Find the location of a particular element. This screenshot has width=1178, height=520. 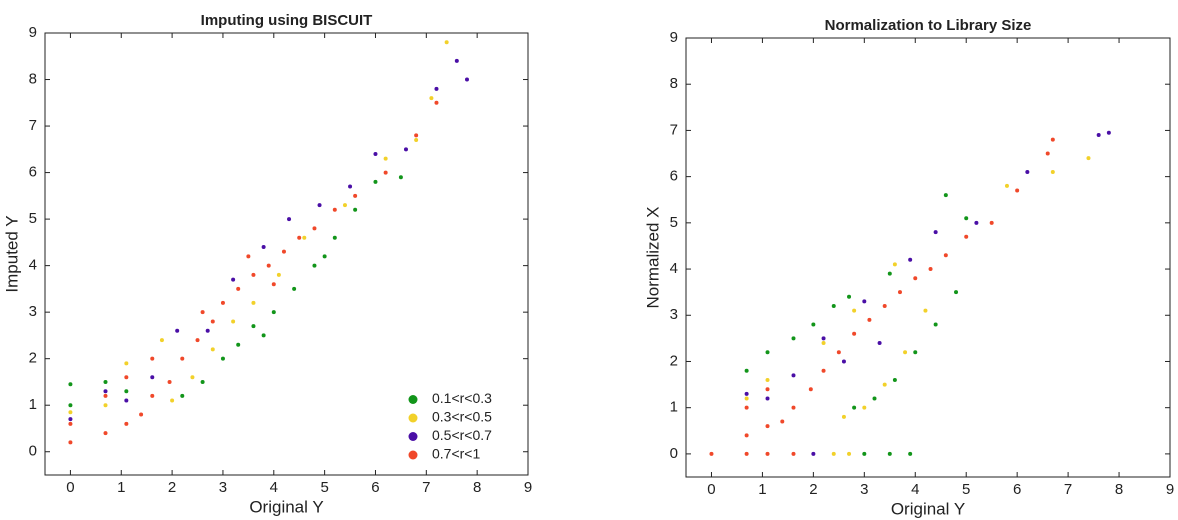

x-axis-label: Original Y is located at coordinates (928, 508).